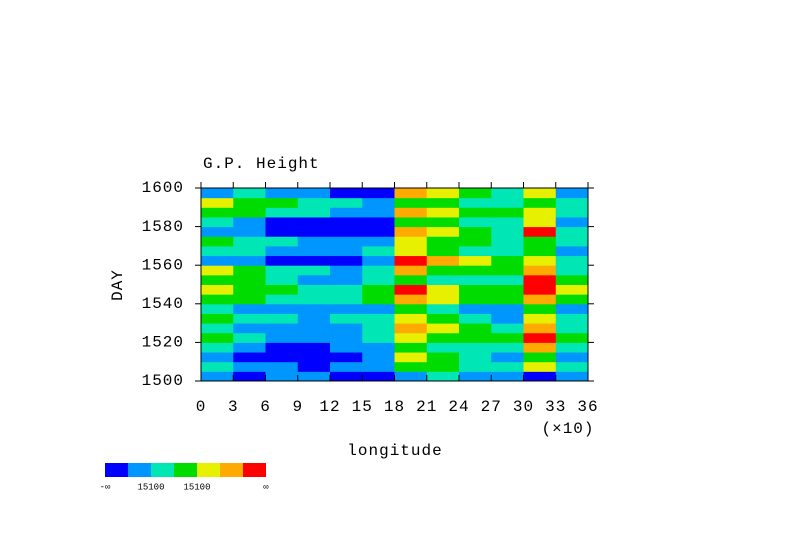 Image resolution: width=789 pixels, height=558 pixels. I want to click on x-tick-label: 15, so click(362, 407).